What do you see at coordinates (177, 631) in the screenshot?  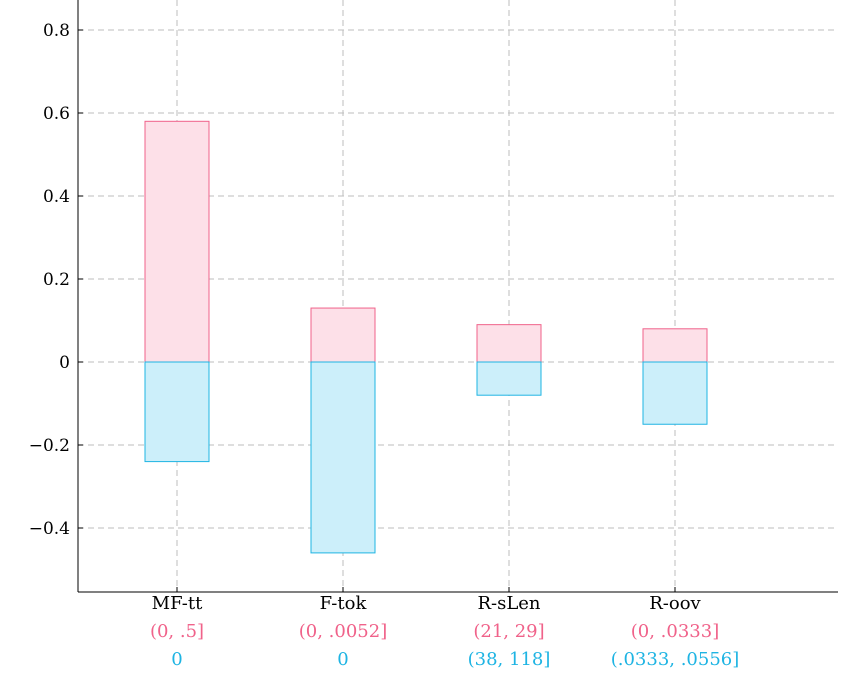 I see `category-sublabel: (0, .5]` at bounding box center [177, 631].